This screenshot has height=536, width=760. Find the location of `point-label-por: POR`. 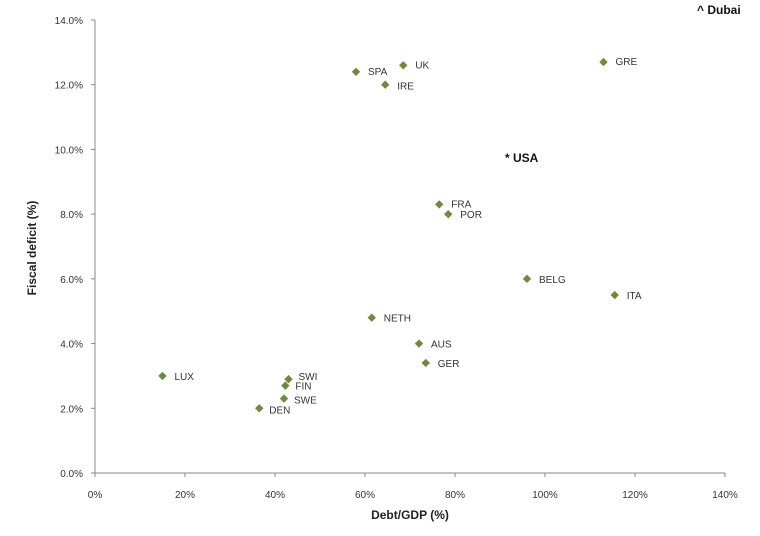

point-label-por: POR is located at coordinates (471, 215).